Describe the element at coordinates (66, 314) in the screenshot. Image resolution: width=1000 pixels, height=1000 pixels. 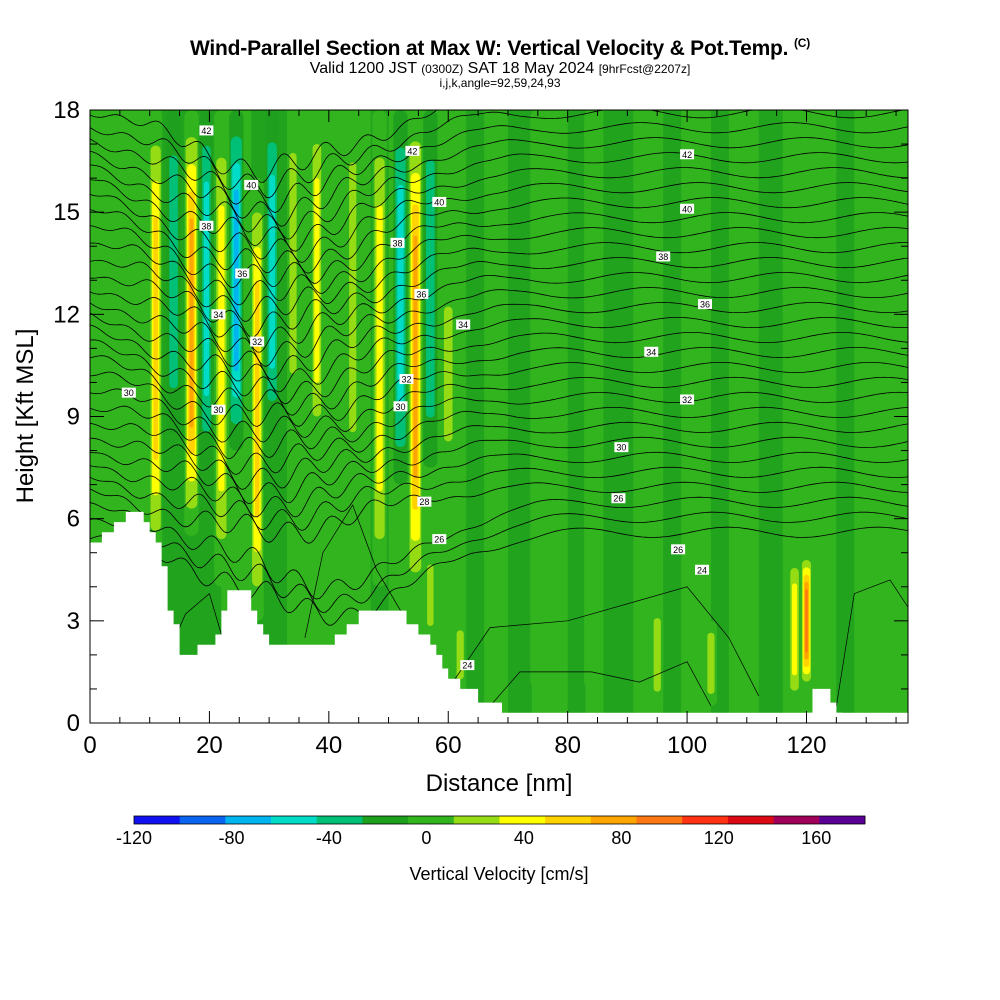
I see `y-tick-label: 12` at that location.